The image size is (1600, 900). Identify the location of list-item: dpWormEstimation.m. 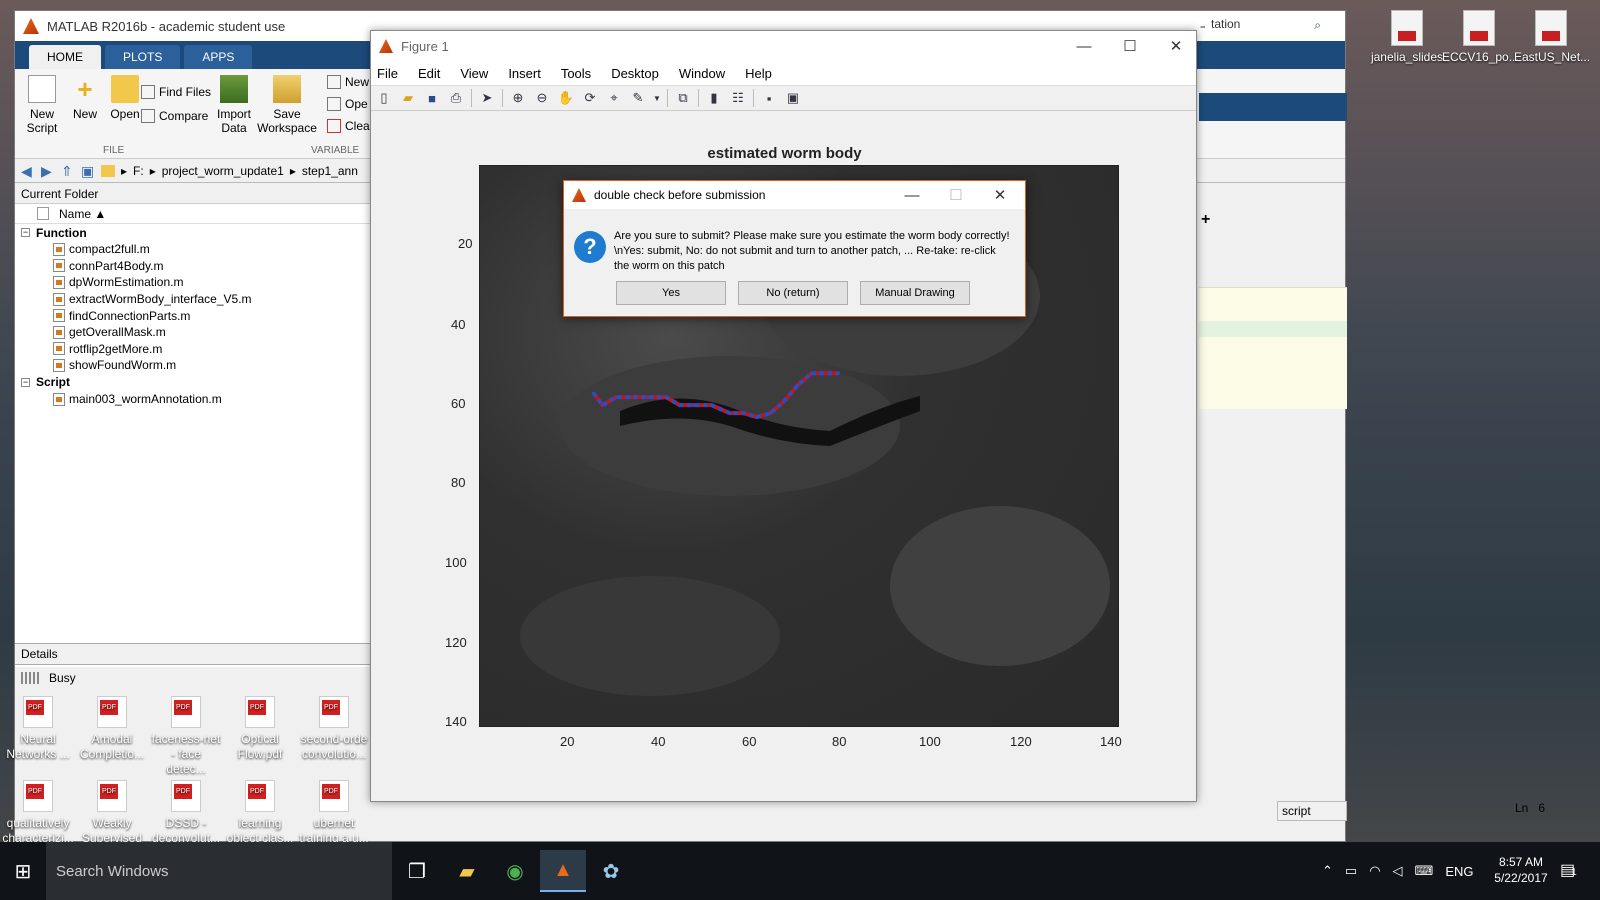
(192, 282).